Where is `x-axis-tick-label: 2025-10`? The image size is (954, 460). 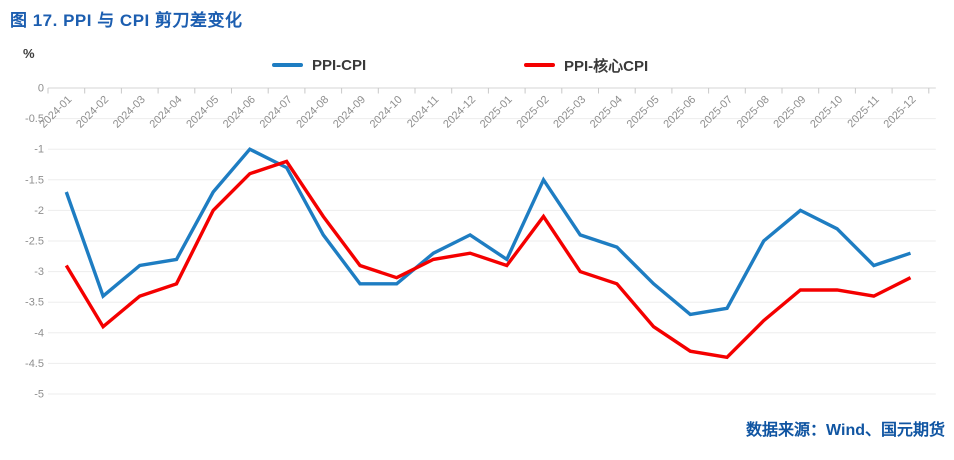
x-axis-tick-label: 2025-10 is located at coordinates (826, 112).